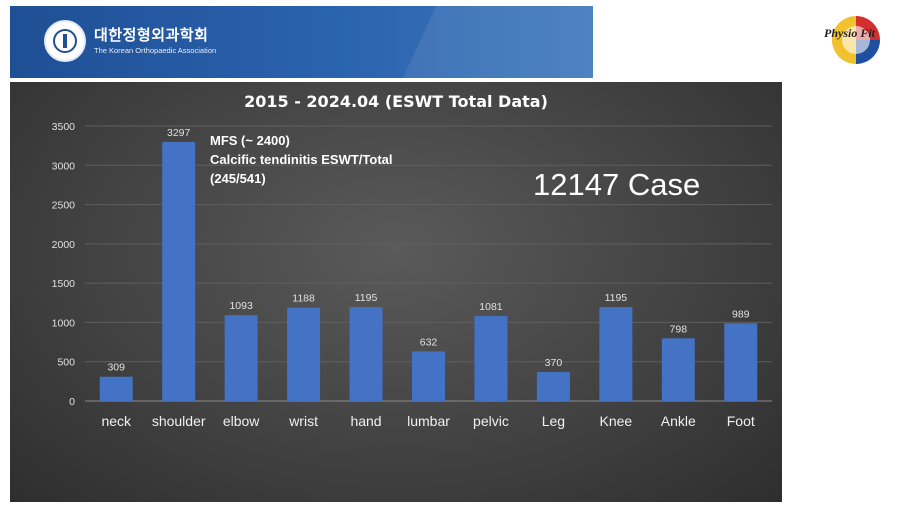 Image resolution: width=900 pixels, height=510 pixels. Describe the element at coordinates (64, 323) in the screenshot. I see `y-tick-label: 1000` at that location.